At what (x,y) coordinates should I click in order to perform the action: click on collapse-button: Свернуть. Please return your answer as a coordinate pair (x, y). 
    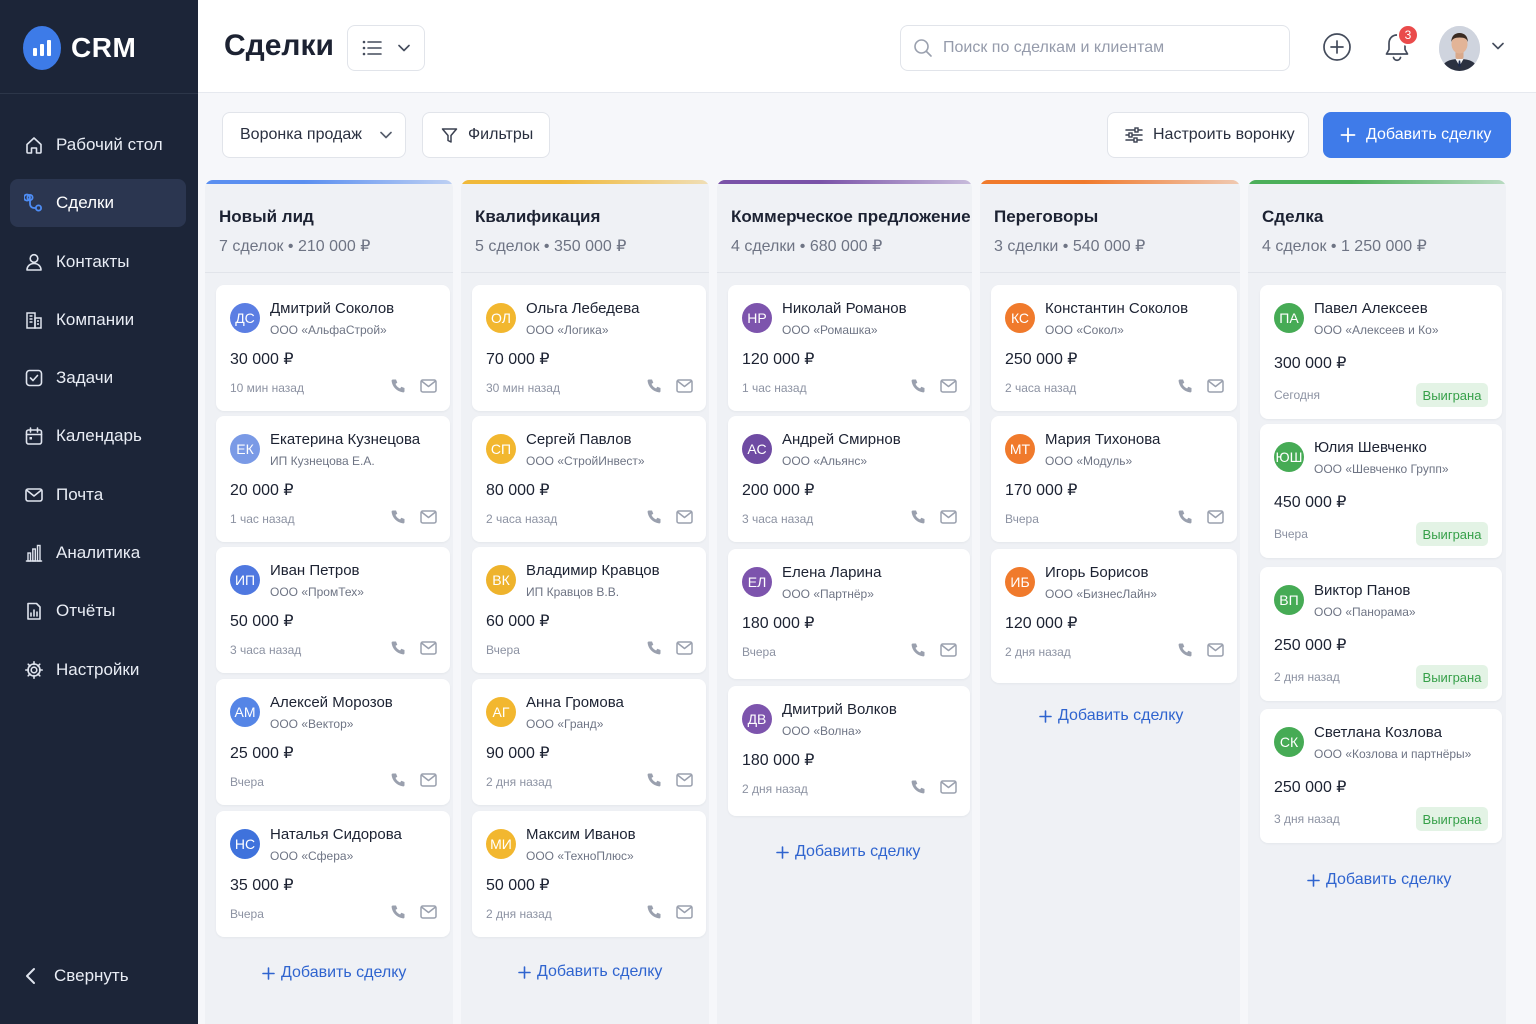
    Looking at the image, I should click on (76, 976).